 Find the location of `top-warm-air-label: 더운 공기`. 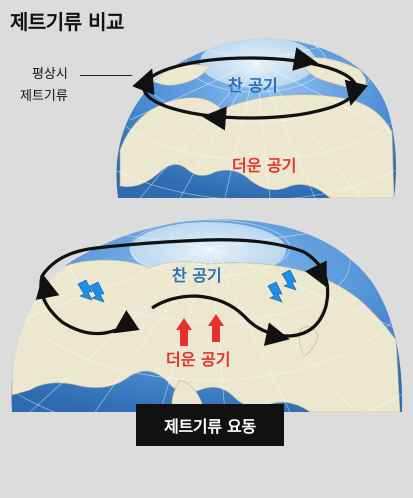

top-warm-air-label: 더운 공기 is located at coordinates (264, 165).